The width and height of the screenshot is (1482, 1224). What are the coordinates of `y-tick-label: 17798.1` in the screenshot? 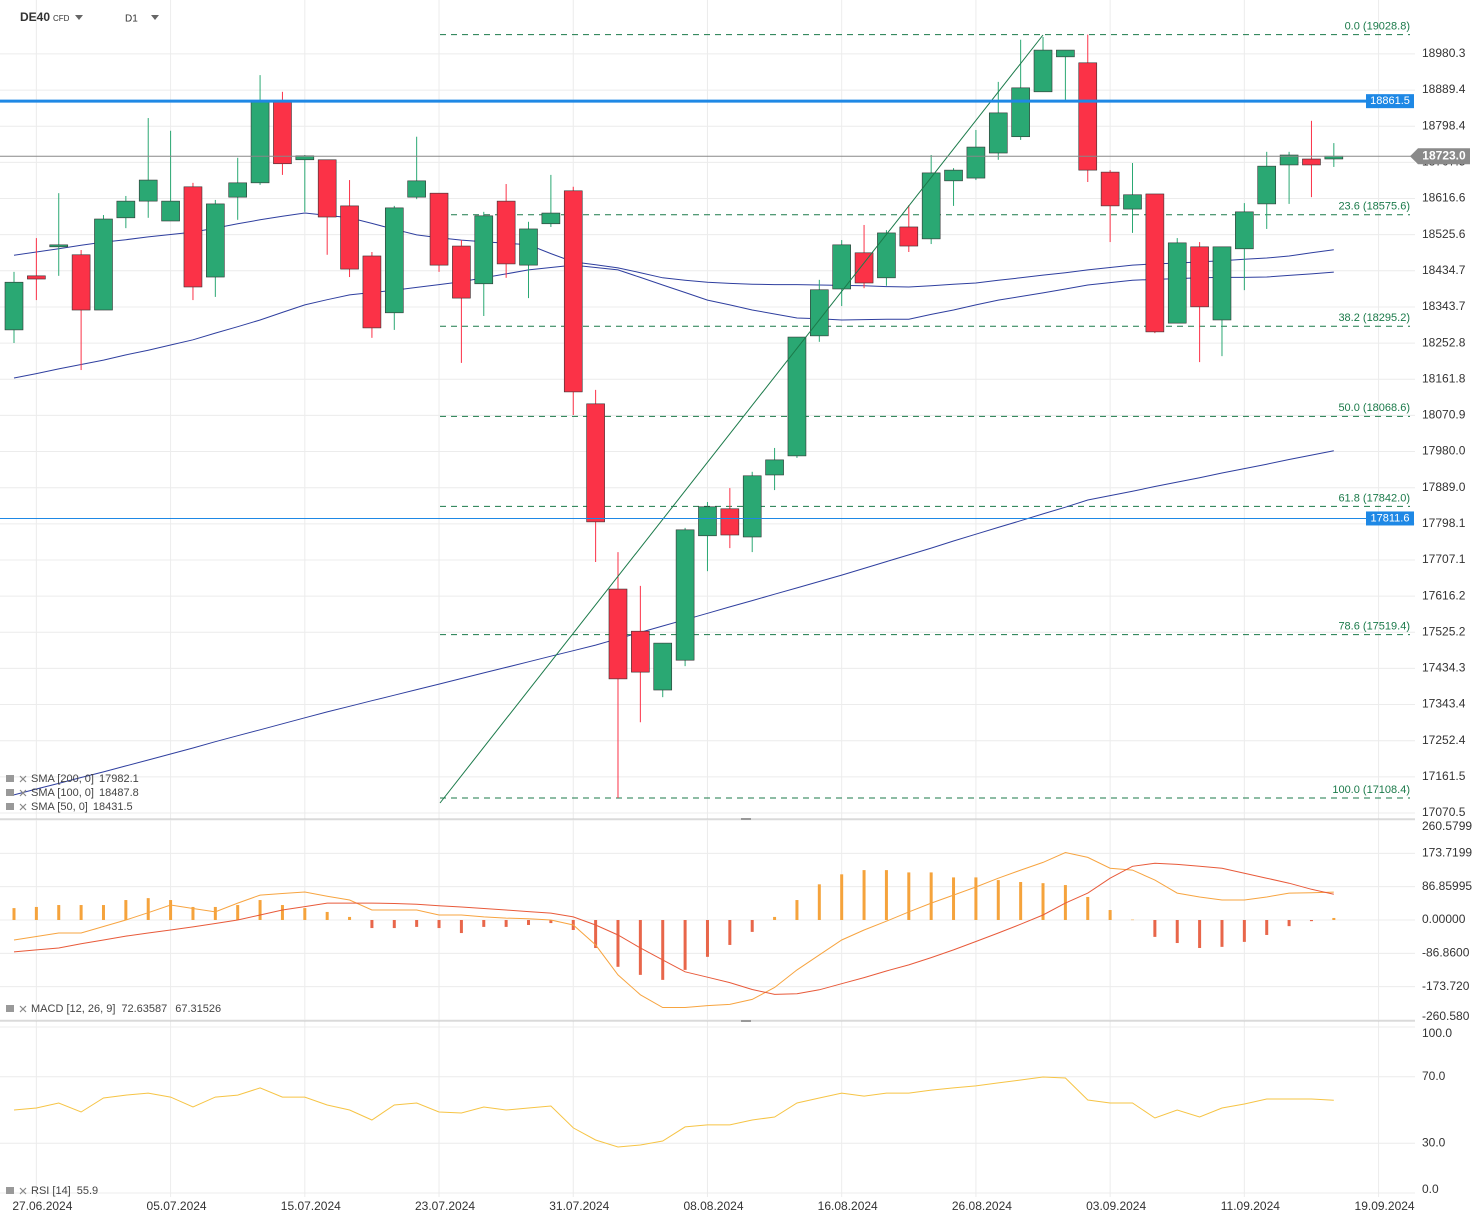 It's located at (1444, 523).